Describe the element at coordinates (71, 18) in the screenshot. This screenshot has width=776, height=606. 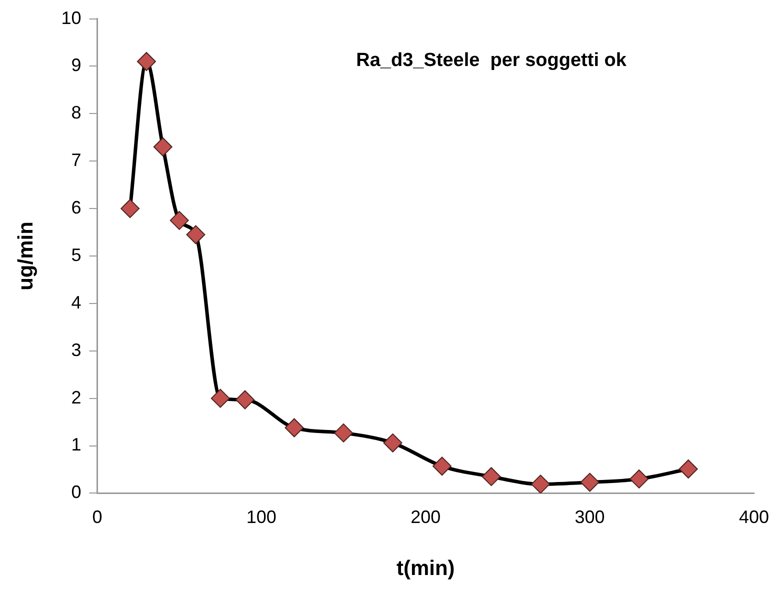
I see `y-tick-label: 10` at that location.